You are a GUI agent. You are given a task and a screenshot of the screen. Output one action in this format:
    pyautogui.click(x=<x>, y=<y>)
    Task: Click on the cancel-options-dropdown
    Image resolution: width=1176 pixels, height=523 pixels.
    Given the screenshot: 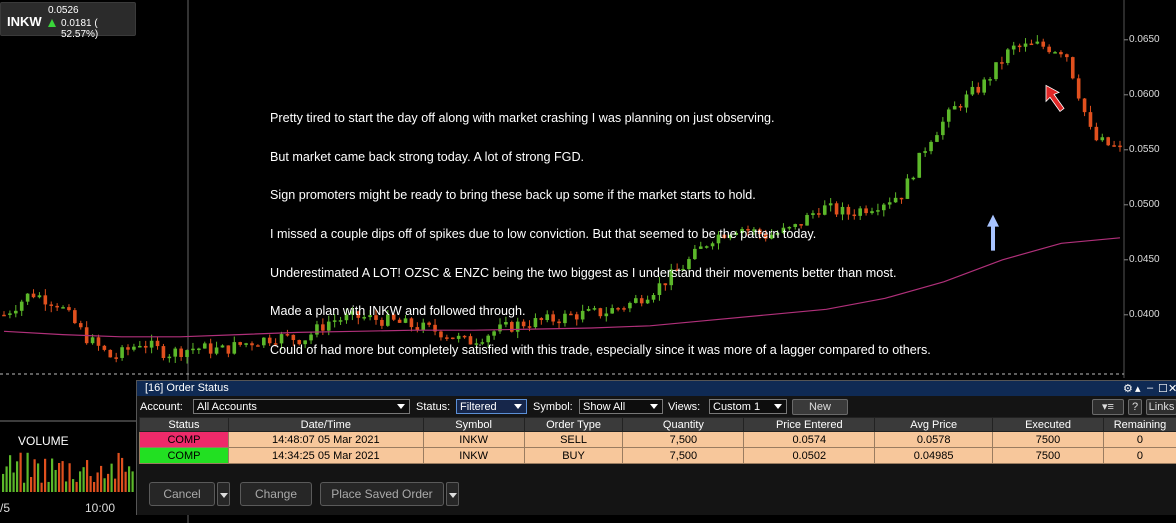 What is the action you would take?
    pyautogui.click(x=223, y=494)
    